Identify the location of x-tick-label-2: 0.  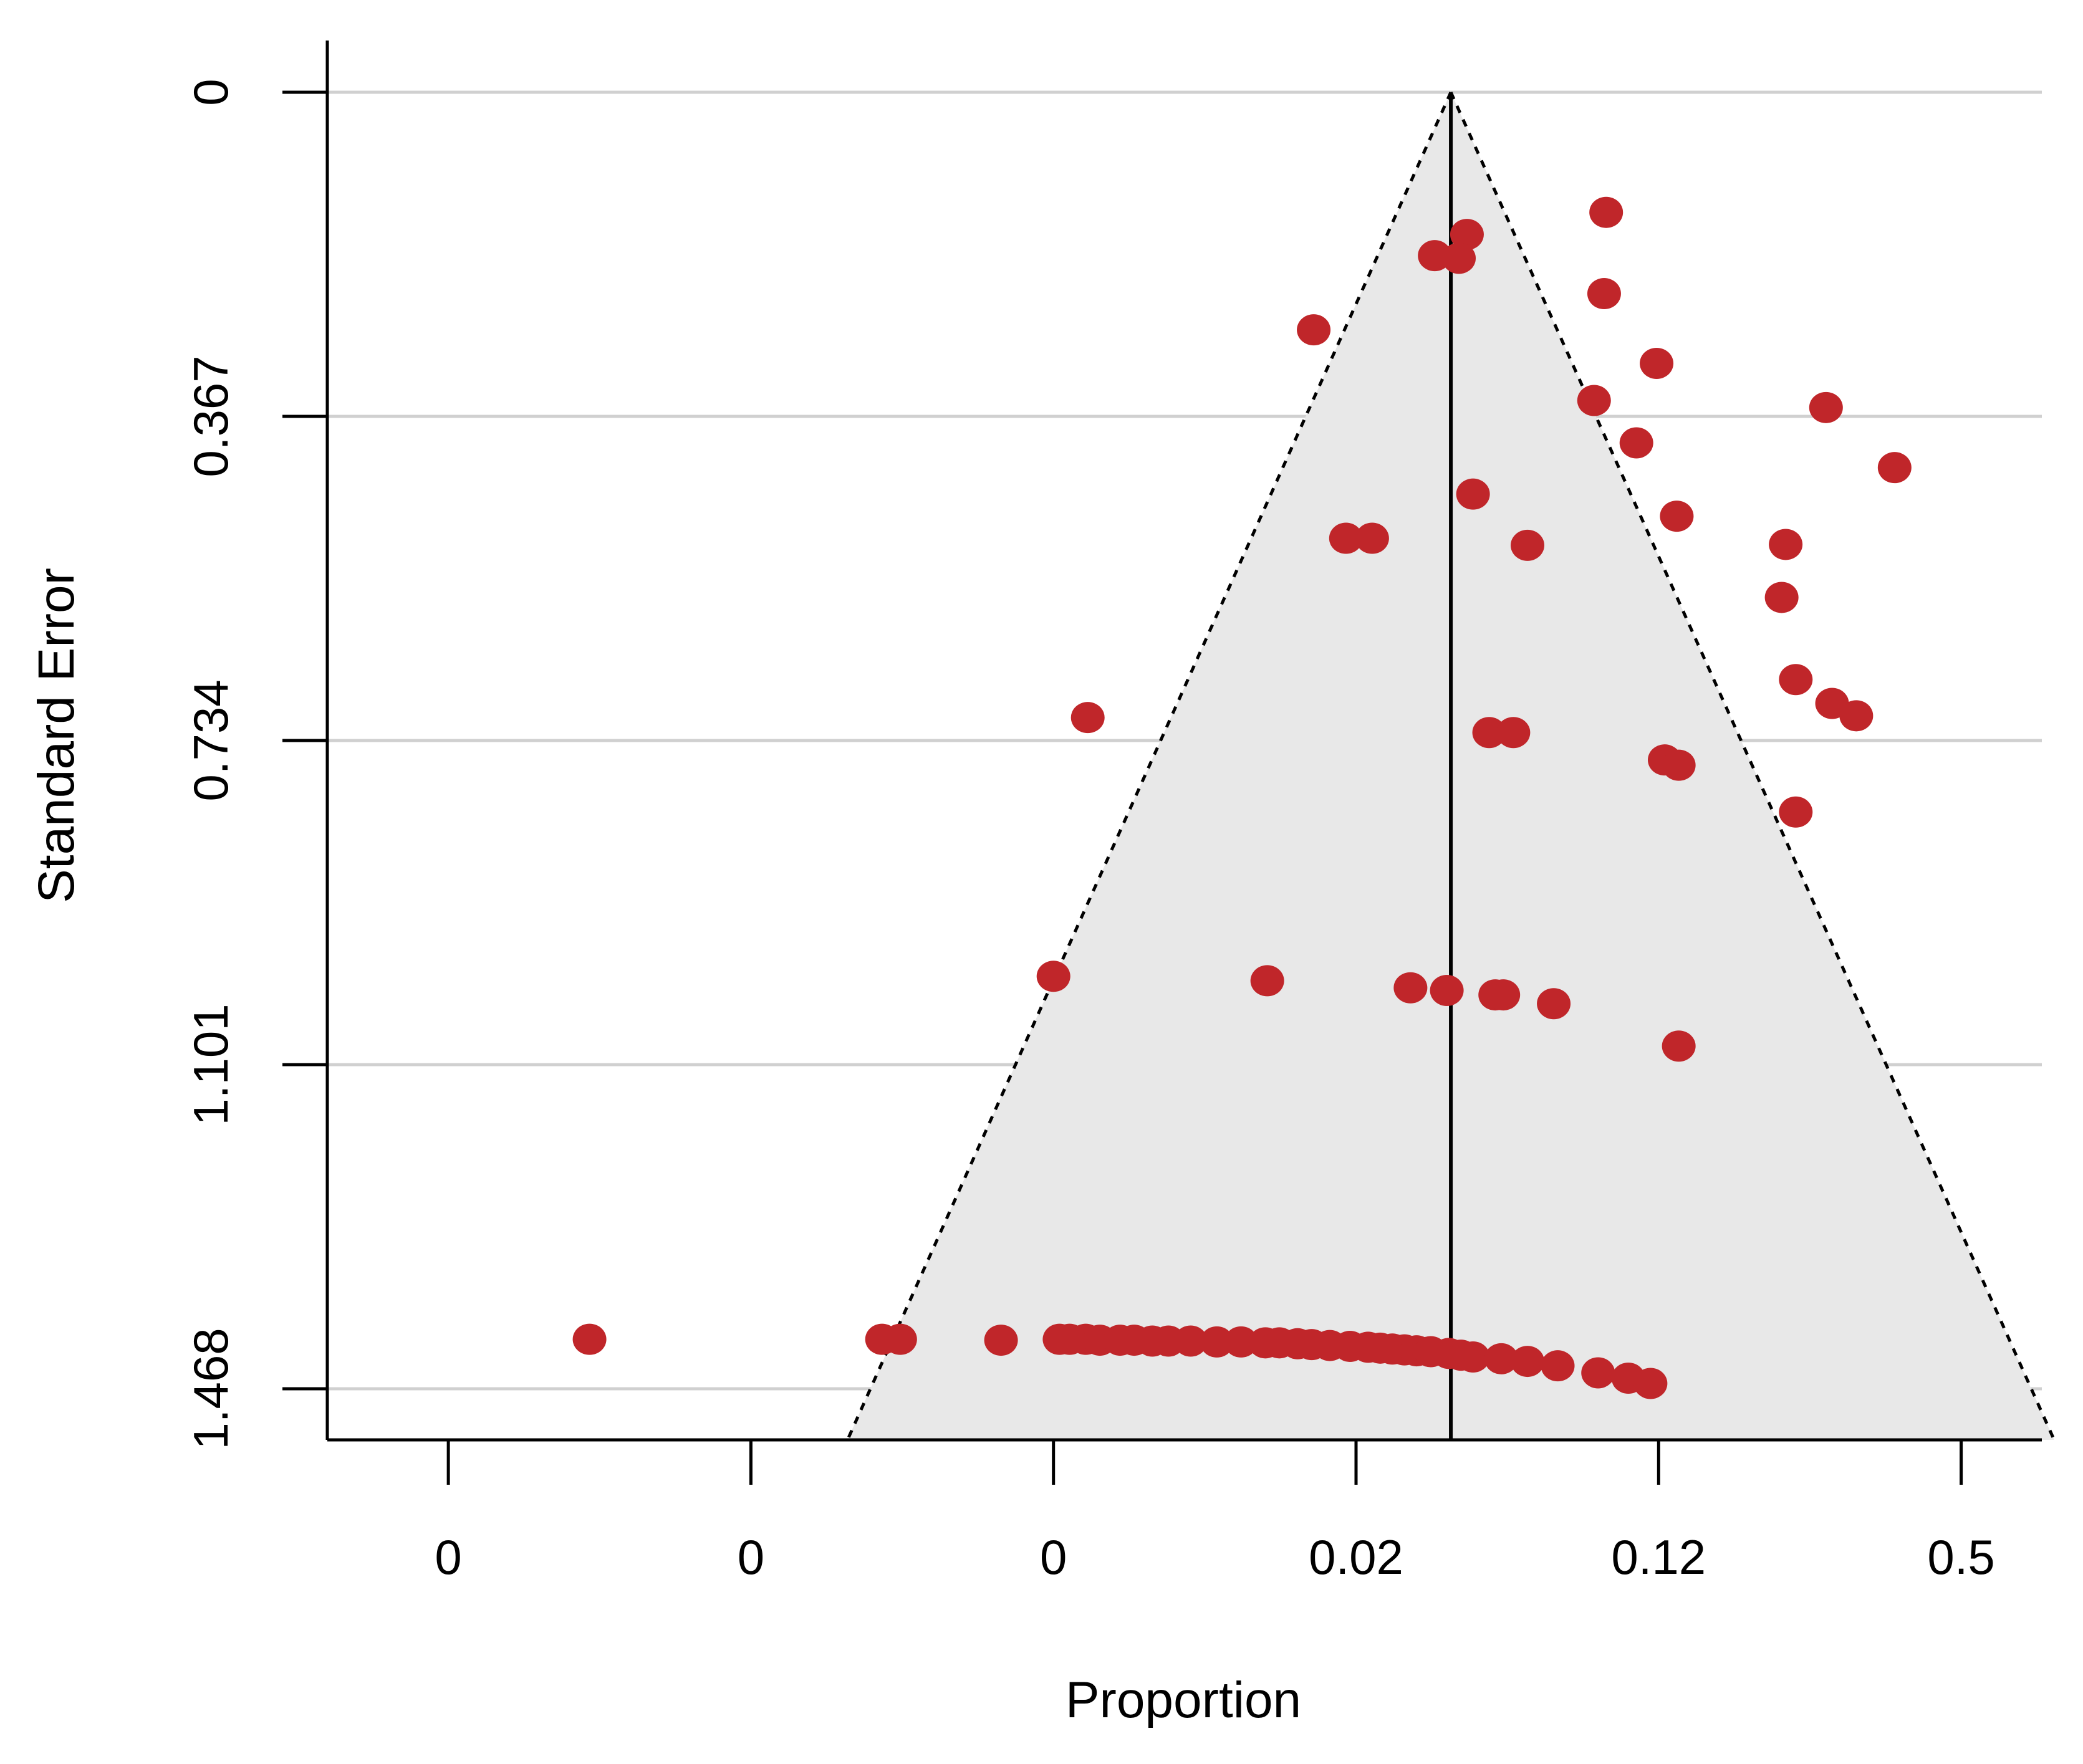
(1053, 1557).